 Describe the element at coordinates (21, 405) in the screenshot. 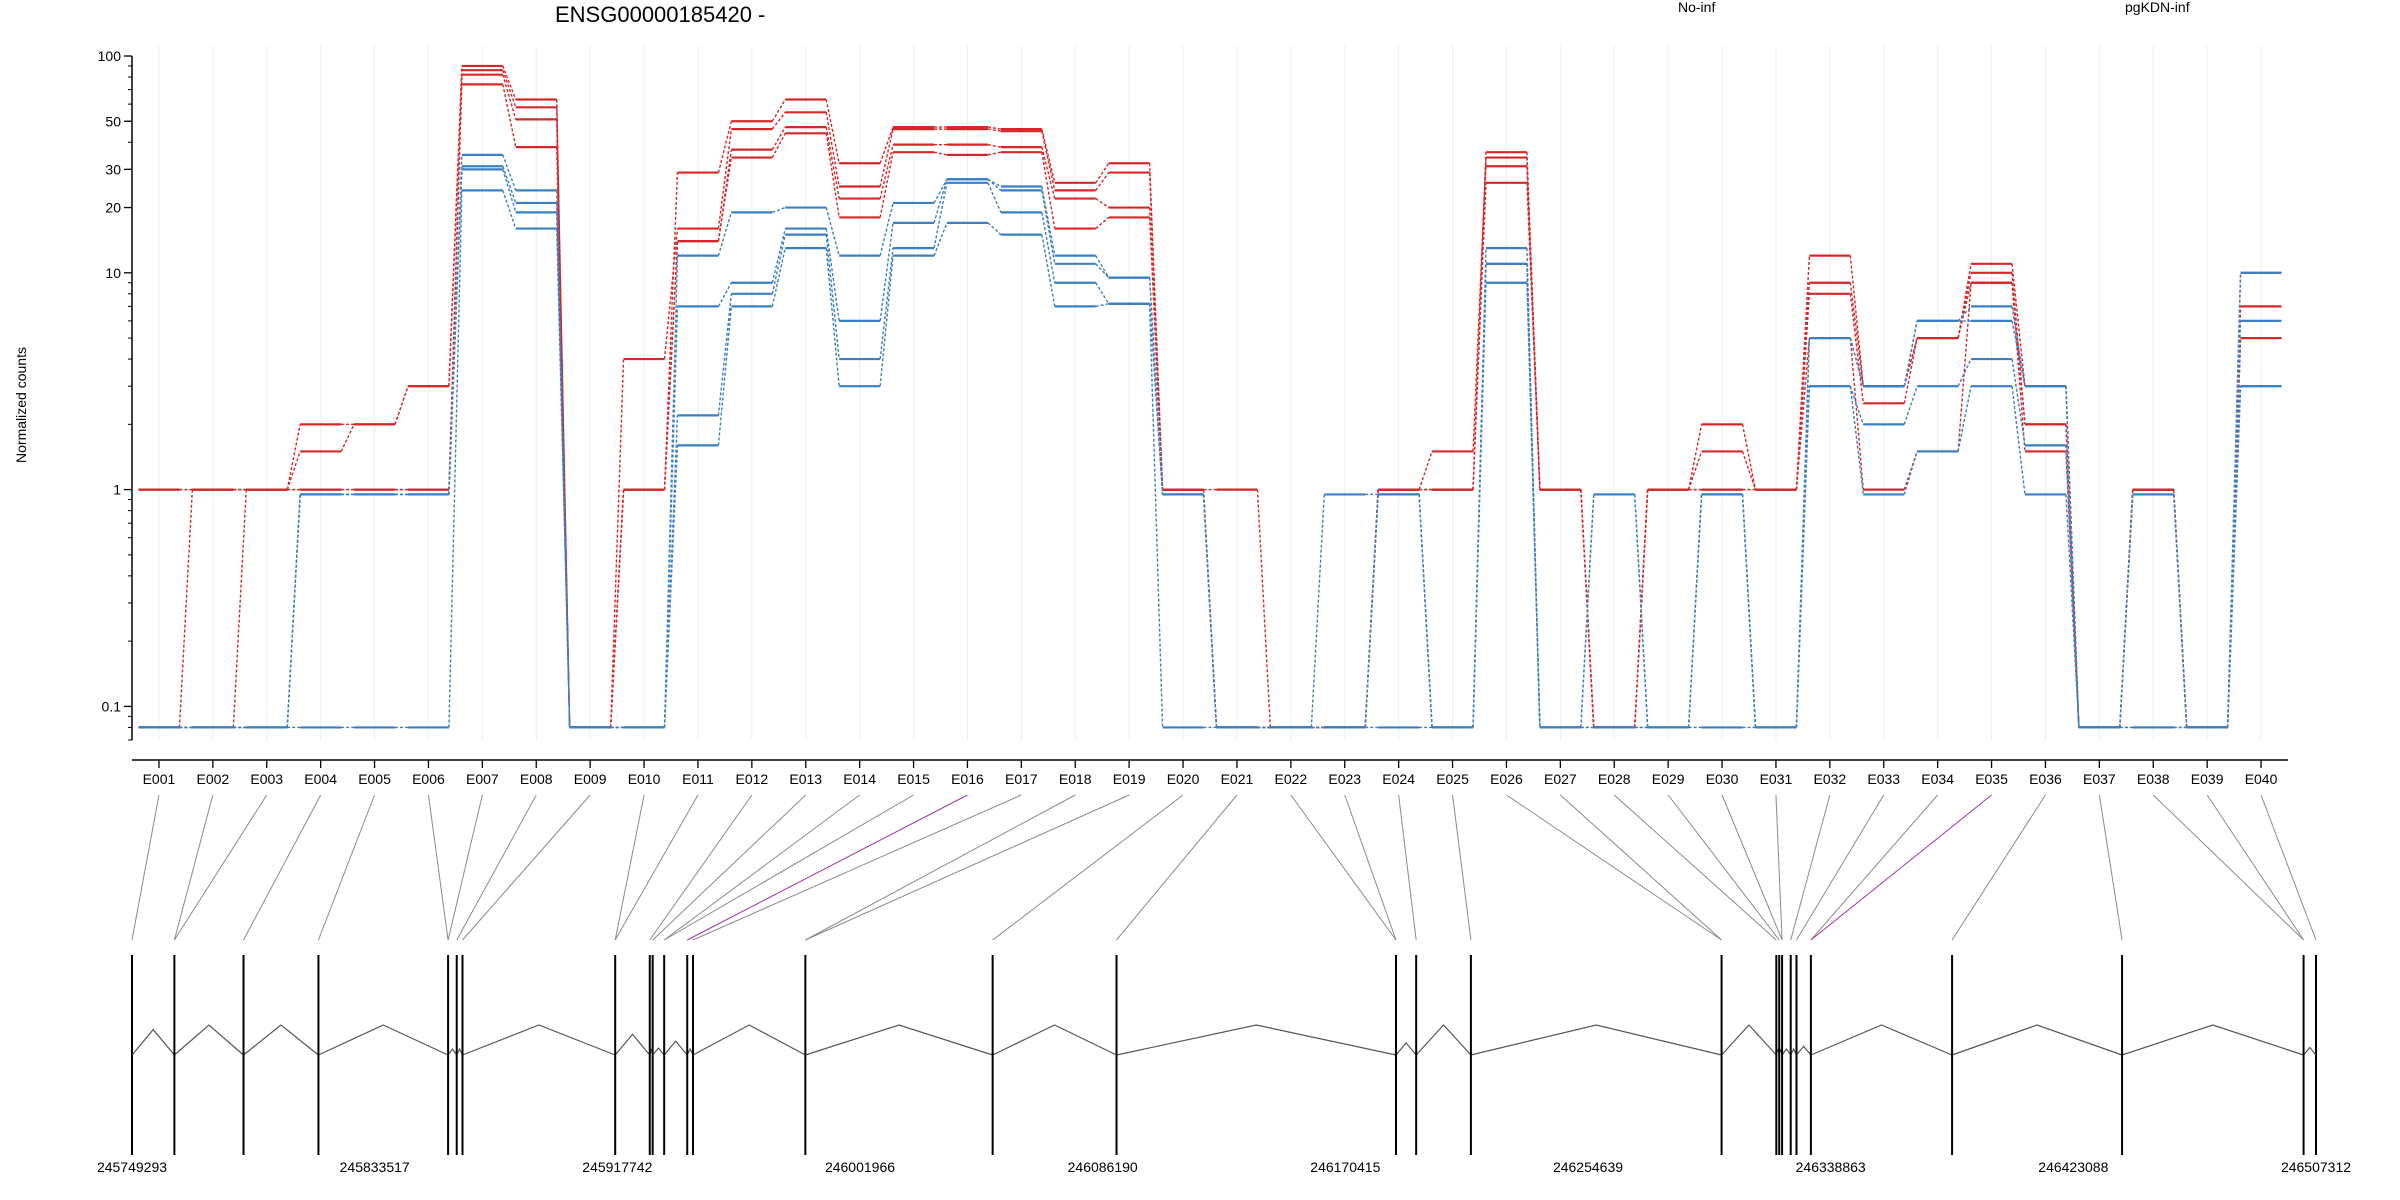

I see `y-axis-label: Normalized counts` at that location.